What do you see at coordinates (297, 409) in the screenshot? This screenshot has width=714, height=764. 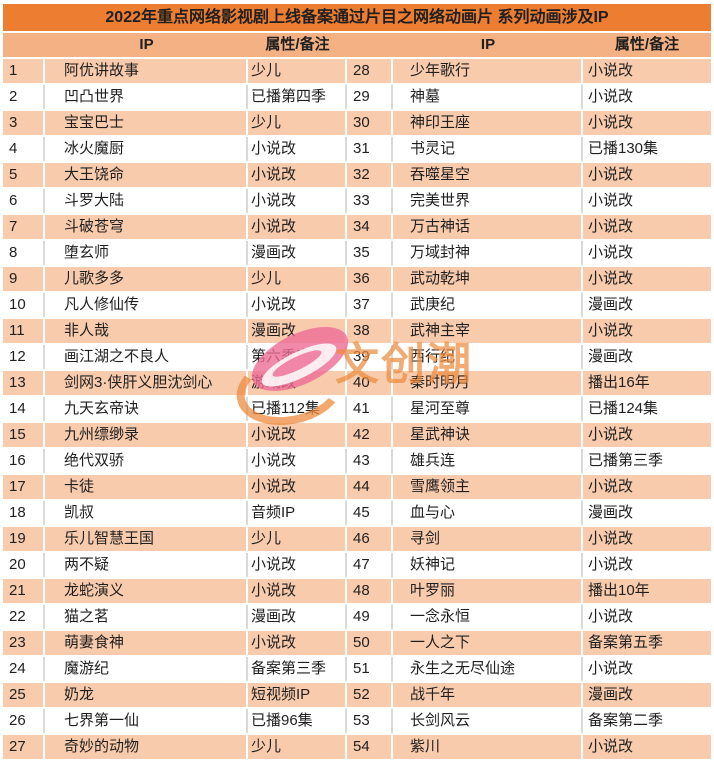 I see `attr-cell-left: 已播112集` at bounding box center [297, 409].